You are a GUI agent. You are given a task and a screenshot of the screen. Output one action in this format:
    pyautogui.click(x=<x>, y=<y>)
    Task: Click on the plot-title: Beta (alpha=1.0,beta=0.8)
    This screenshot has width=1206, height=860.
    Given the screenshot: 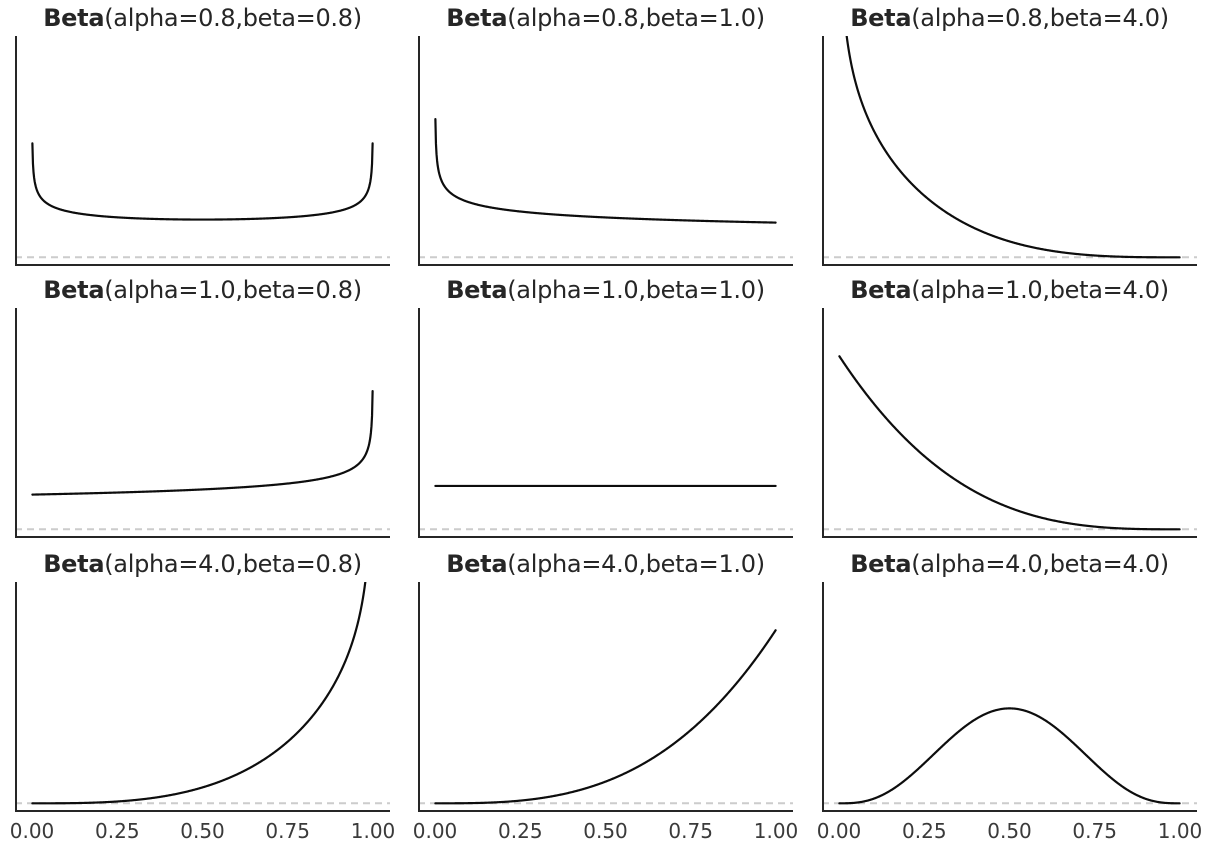 What is the action you would take?
    pyautogui.click(x=202, y=290)
    